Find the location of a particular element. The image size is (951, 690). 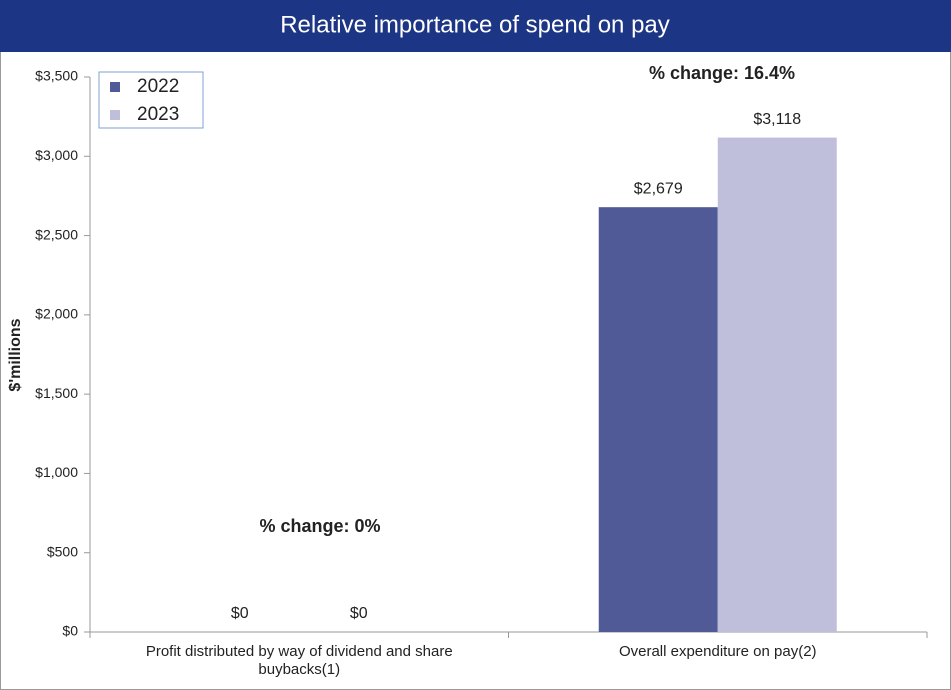

y-tick-label: $3,500 is located at coordinates (56, 76).